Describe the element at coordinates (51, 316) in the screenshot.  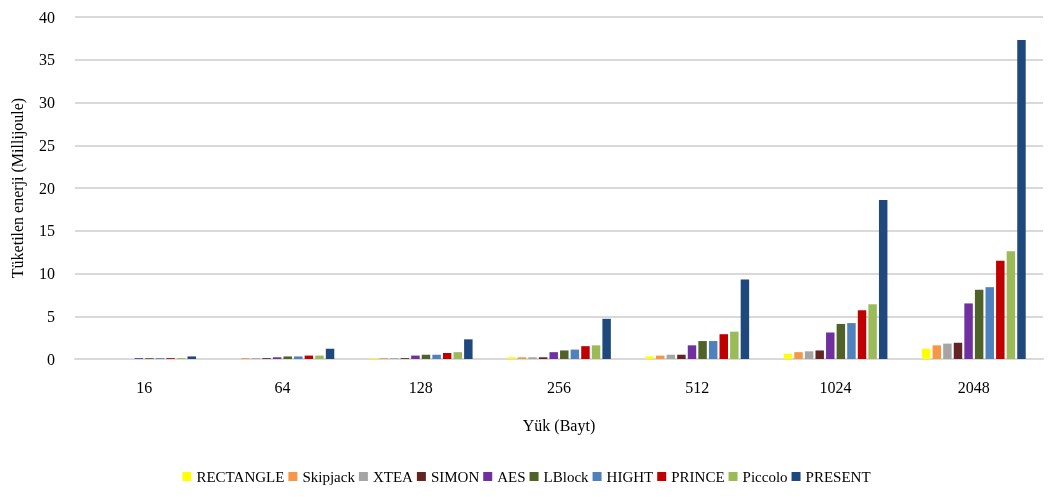
I see `y-tick-label: 5` at that location.